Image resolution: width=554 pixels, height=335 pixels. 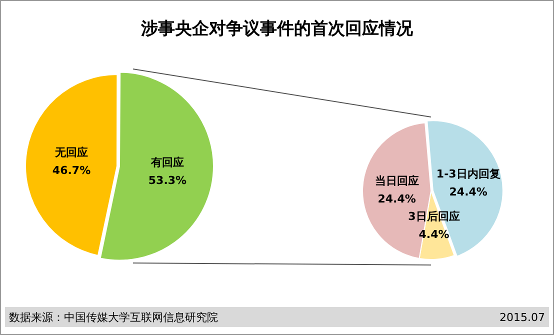 What do you see at coordinates (71, 171) in the screenshot?
I see `data-label: 46.7%` at bounding box center [71, 171].